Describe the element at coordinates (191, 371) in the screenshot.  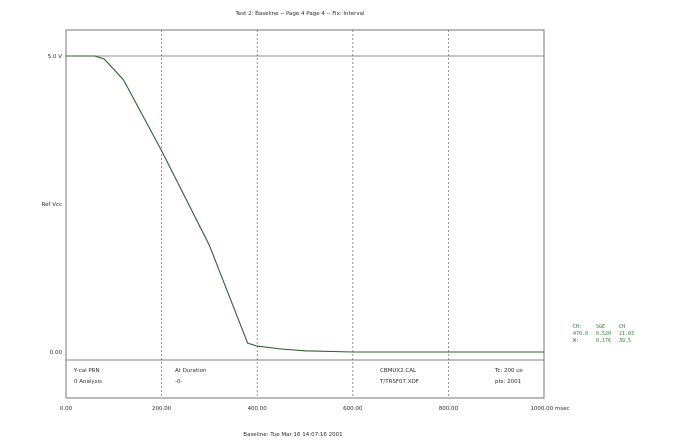
I see `info-label-2: At Duration` at that location.